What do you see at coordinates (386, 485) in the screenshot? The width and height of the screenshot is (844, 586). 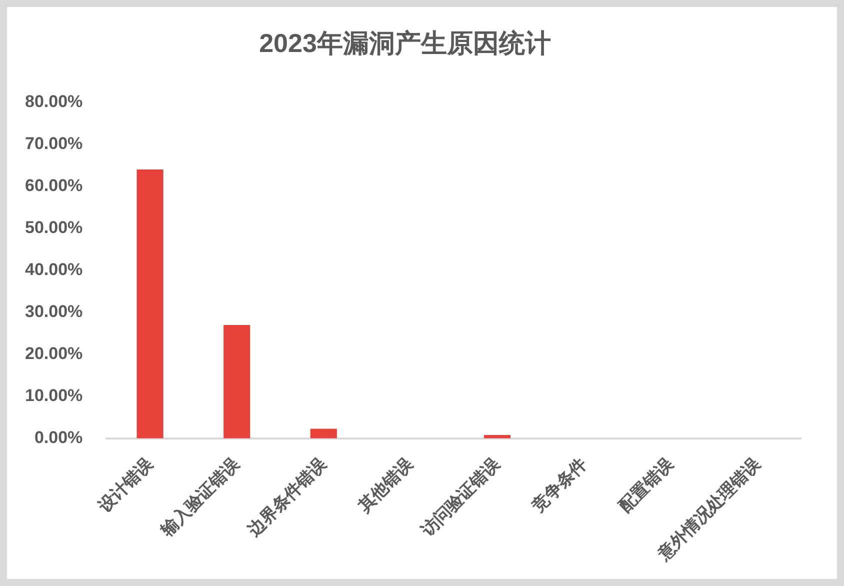 I see `x-tick-label: 其他错误` at bounding box center [386, 485].